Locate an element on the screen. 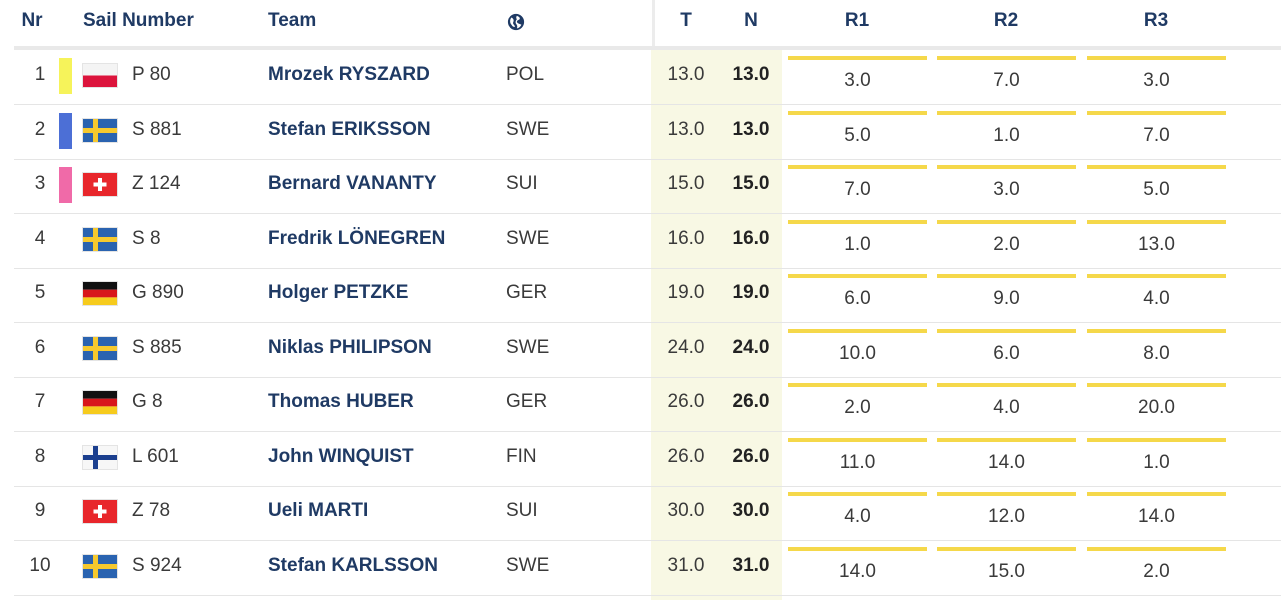  race-2-value: 1.0 is located at coordinates (1006, 135).